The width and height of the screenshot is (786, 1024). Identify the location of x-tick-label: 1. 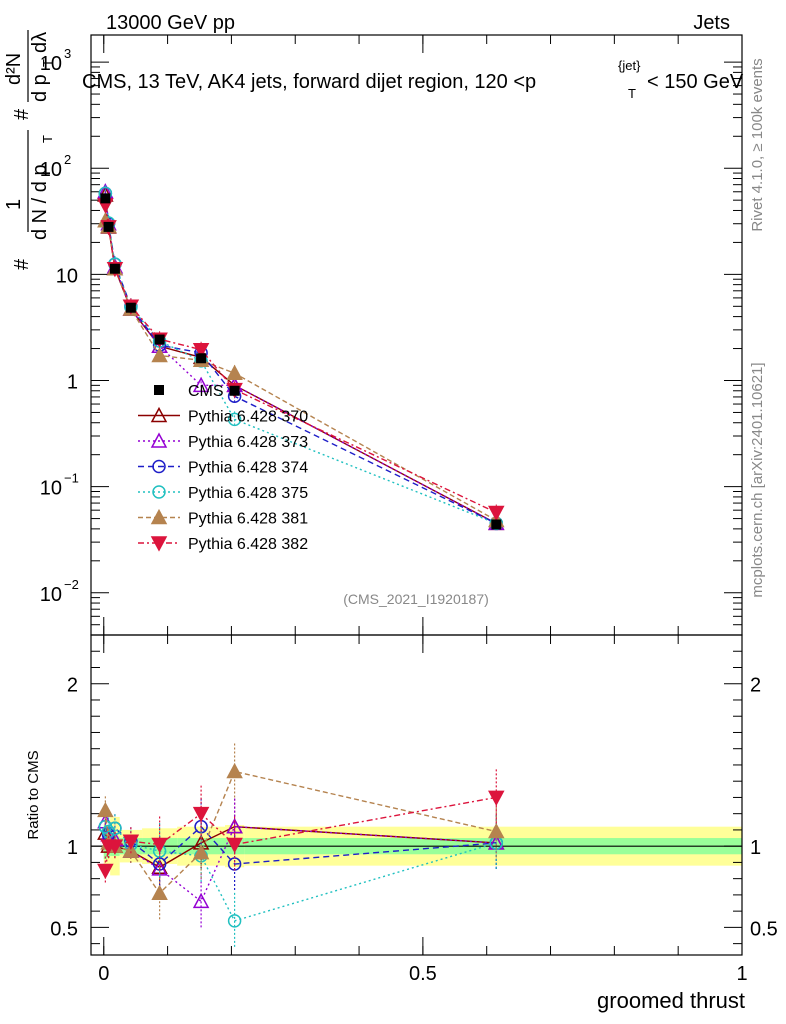
(741, 974).